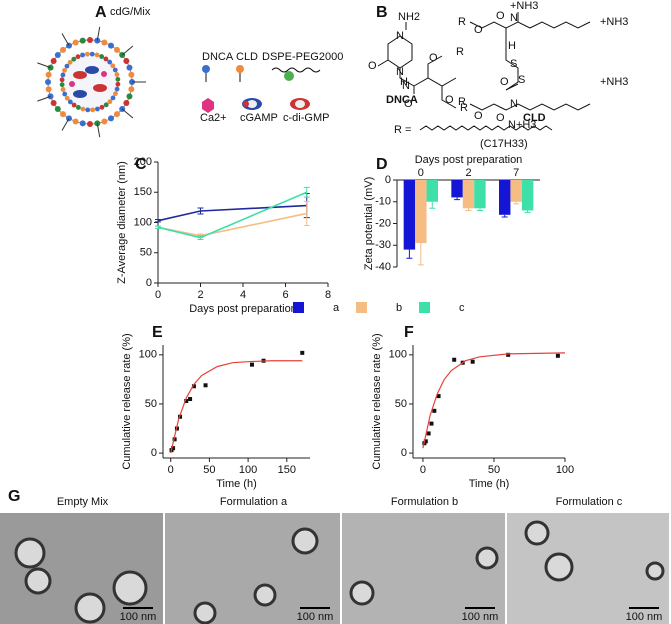 Image resolution: width=671 pixels, height=624 pixels. Describe the element at coordinates (143, 162) in the screenshot. I see `y-tick-label: 200` at that location.